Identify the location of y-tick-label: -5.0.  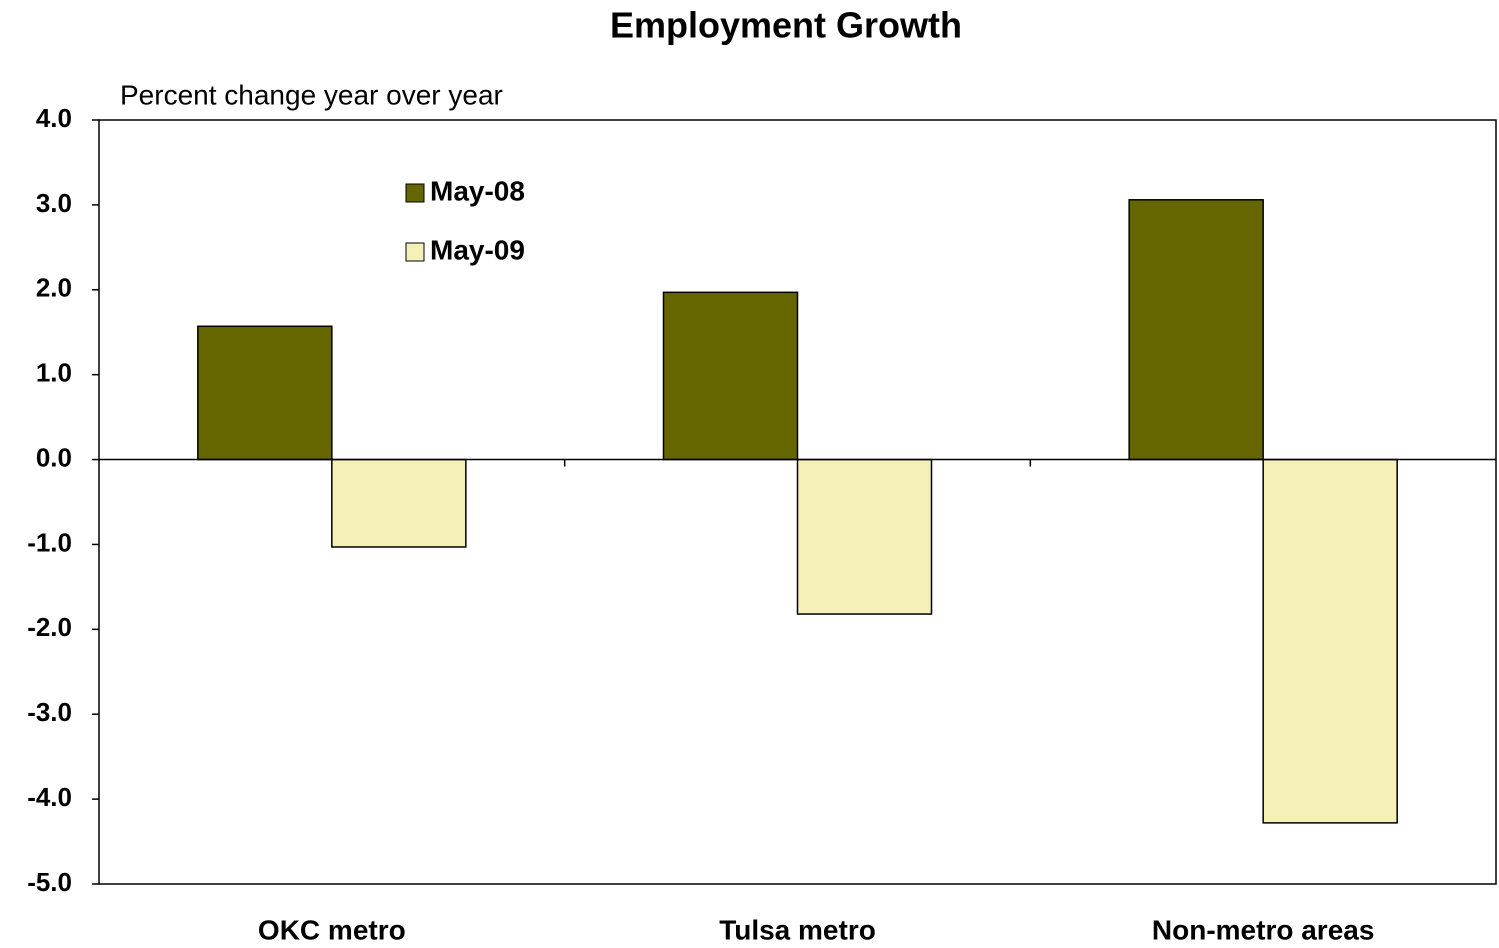
(49, 882).